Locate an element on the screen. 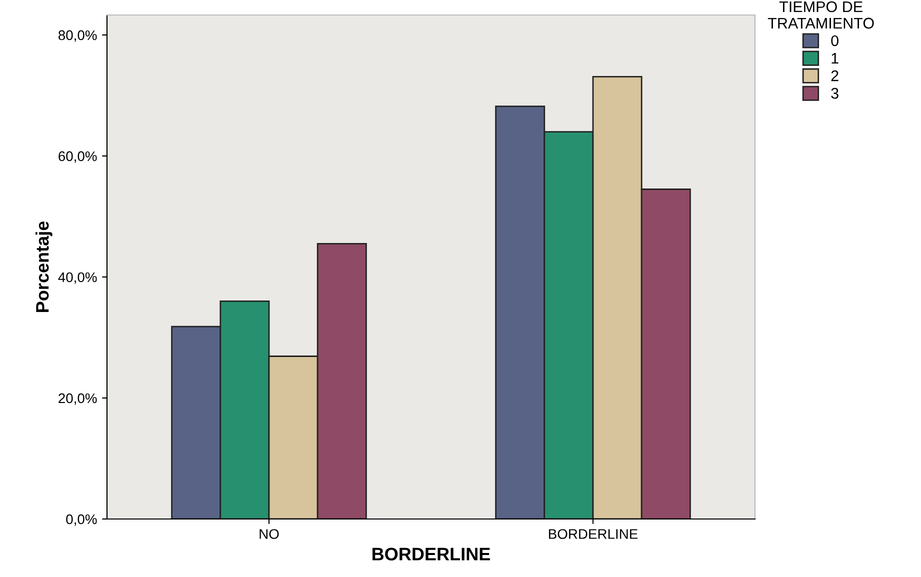  legend-label: 0 is located at coordinates (834, 40).